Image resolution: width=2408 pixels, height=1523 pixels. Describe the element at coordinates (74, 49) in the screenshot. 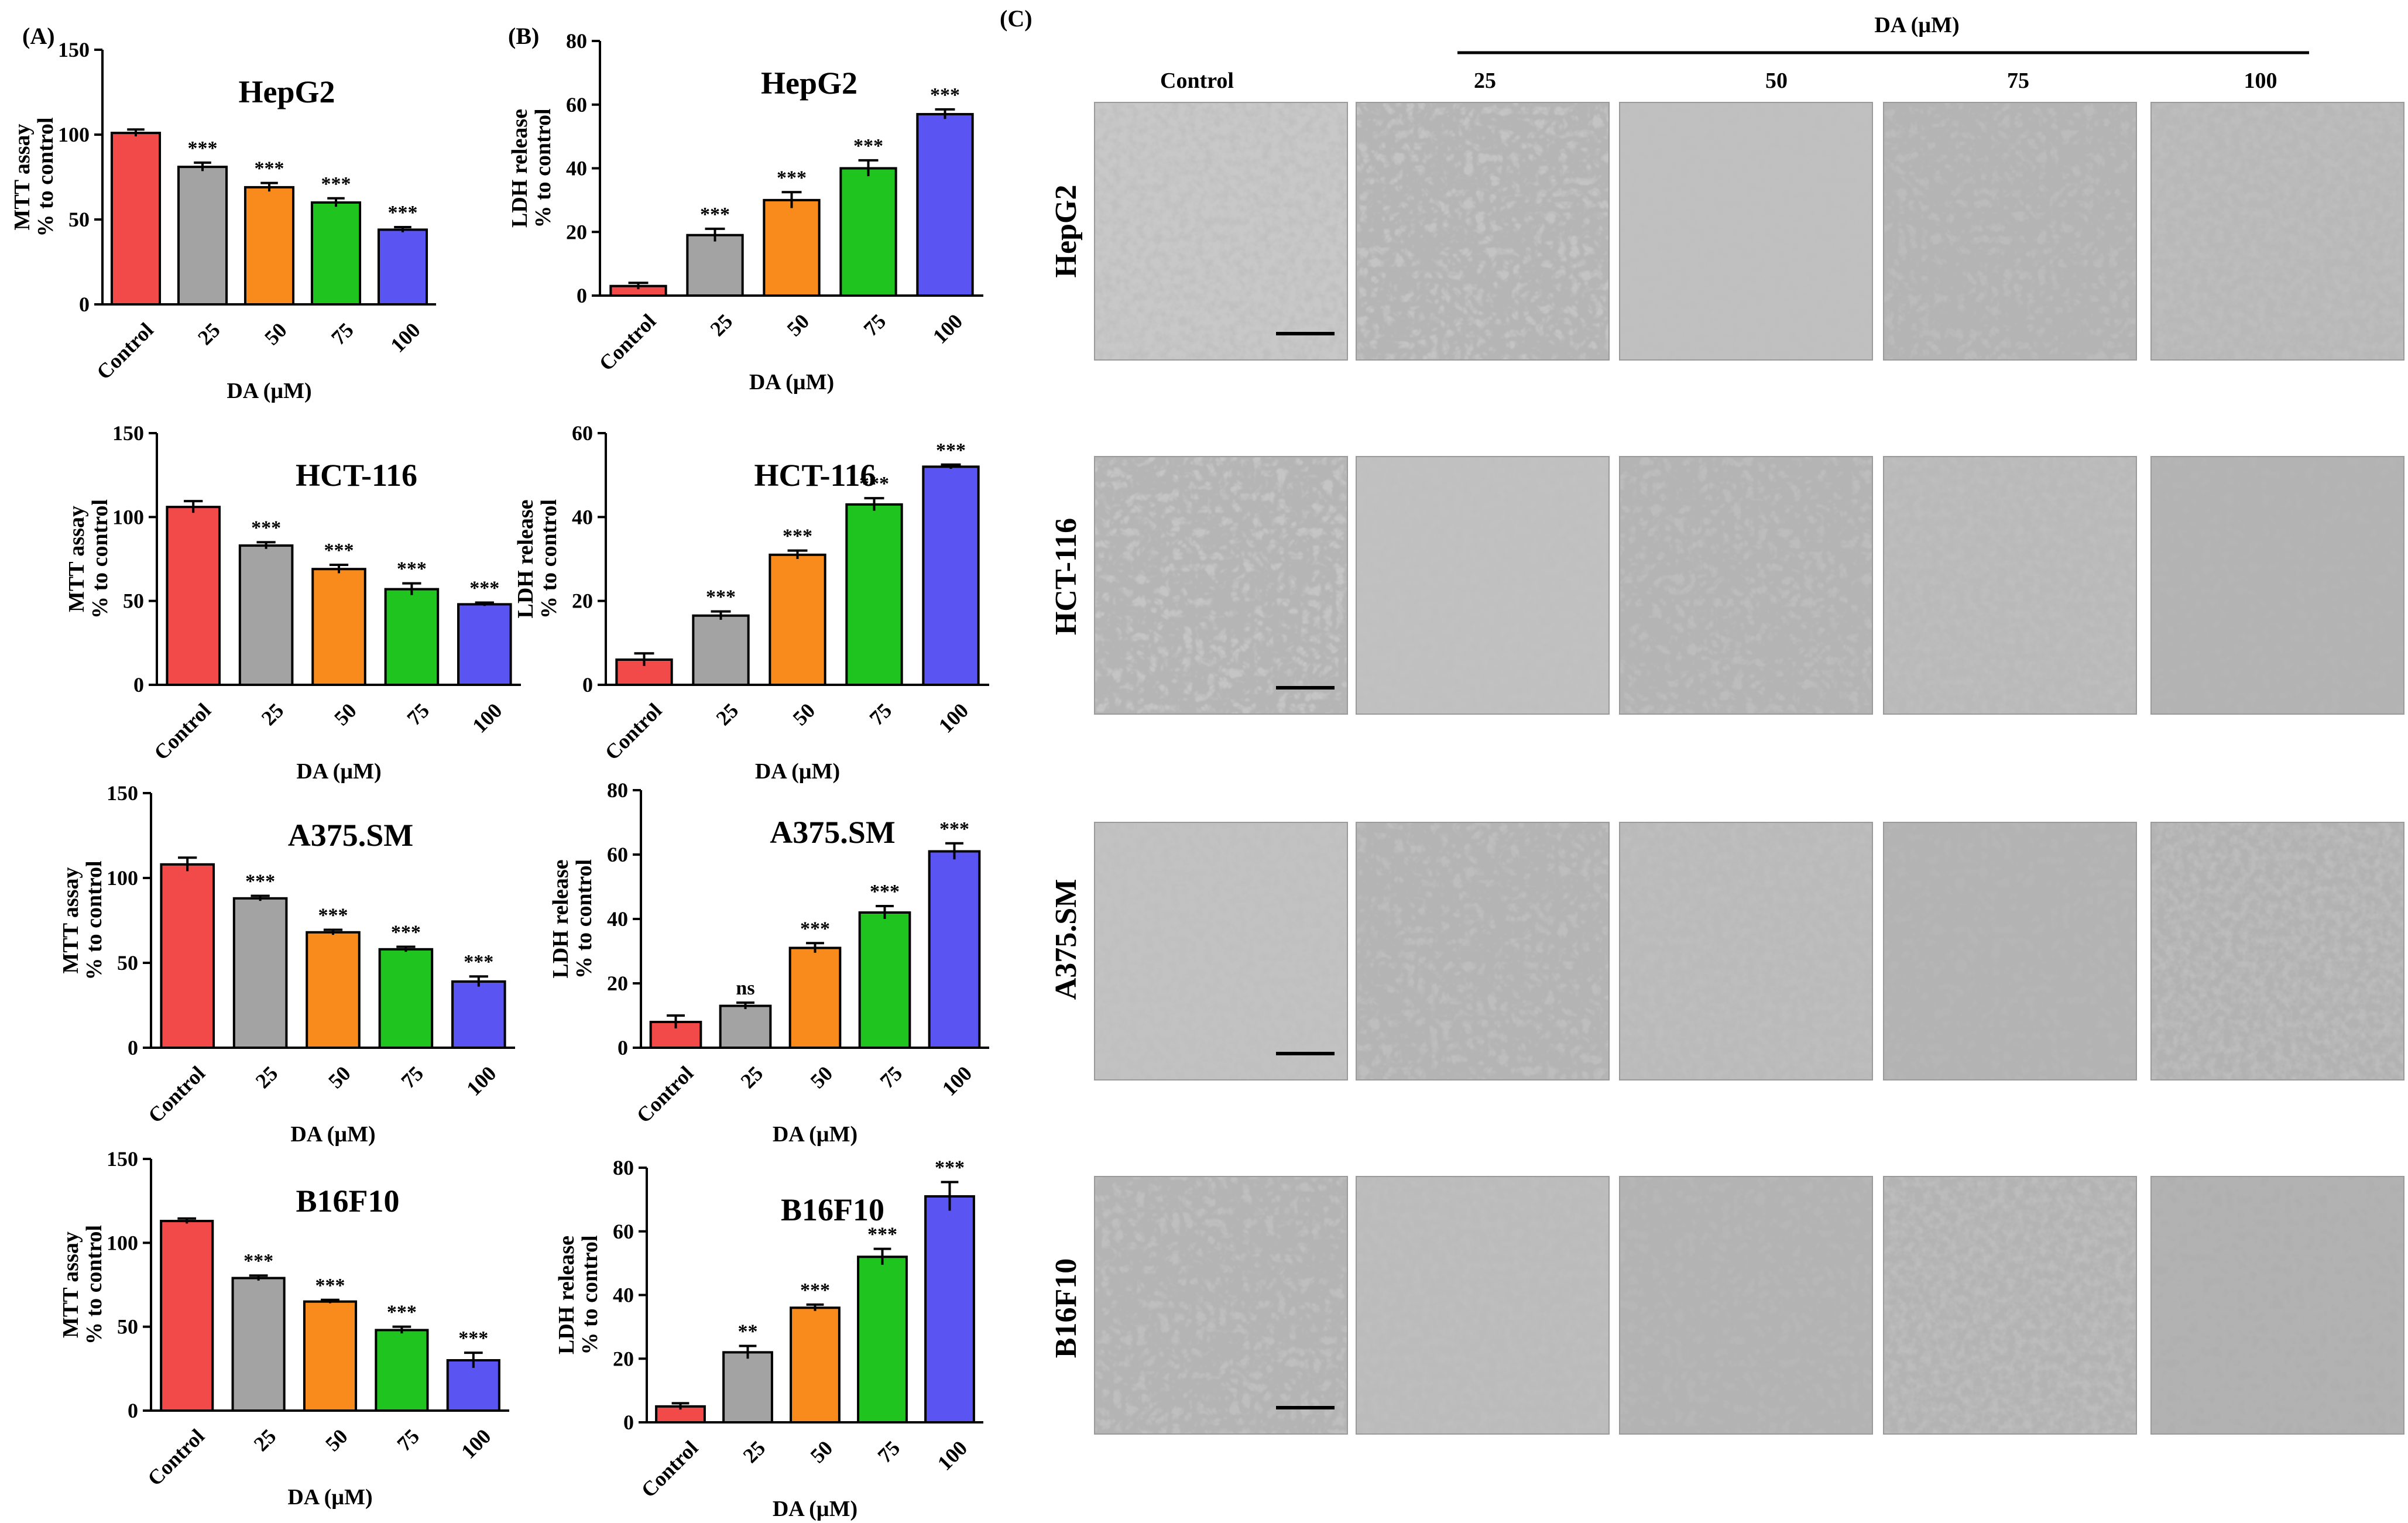

I see `y-tick-label: 150` at that location.